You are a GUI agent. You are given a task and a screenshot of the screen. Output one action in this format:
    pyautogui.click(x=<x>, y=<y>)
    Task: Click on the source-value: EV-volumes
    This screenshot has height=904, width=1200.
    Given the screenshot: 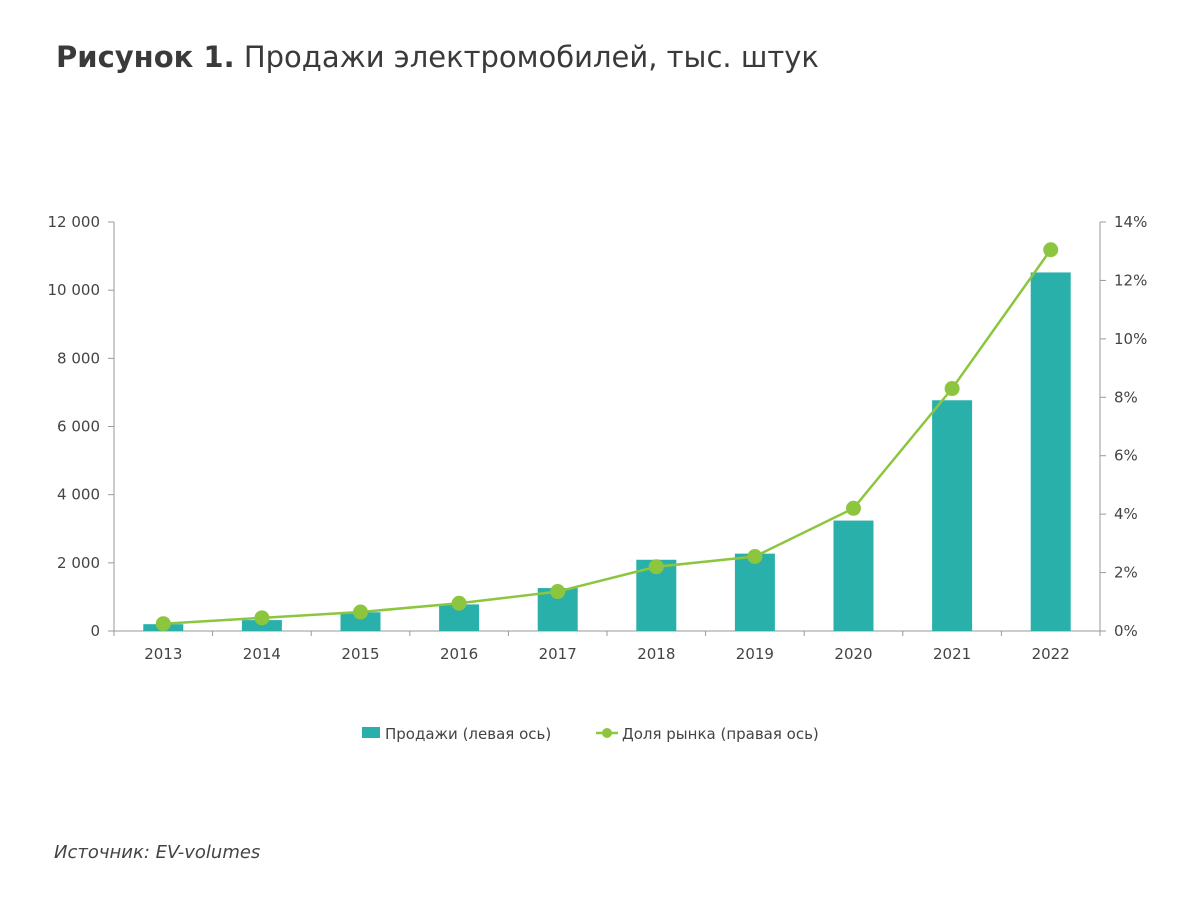 What is the action you would take?
    pyautogui.click(x=205, y=852)
    